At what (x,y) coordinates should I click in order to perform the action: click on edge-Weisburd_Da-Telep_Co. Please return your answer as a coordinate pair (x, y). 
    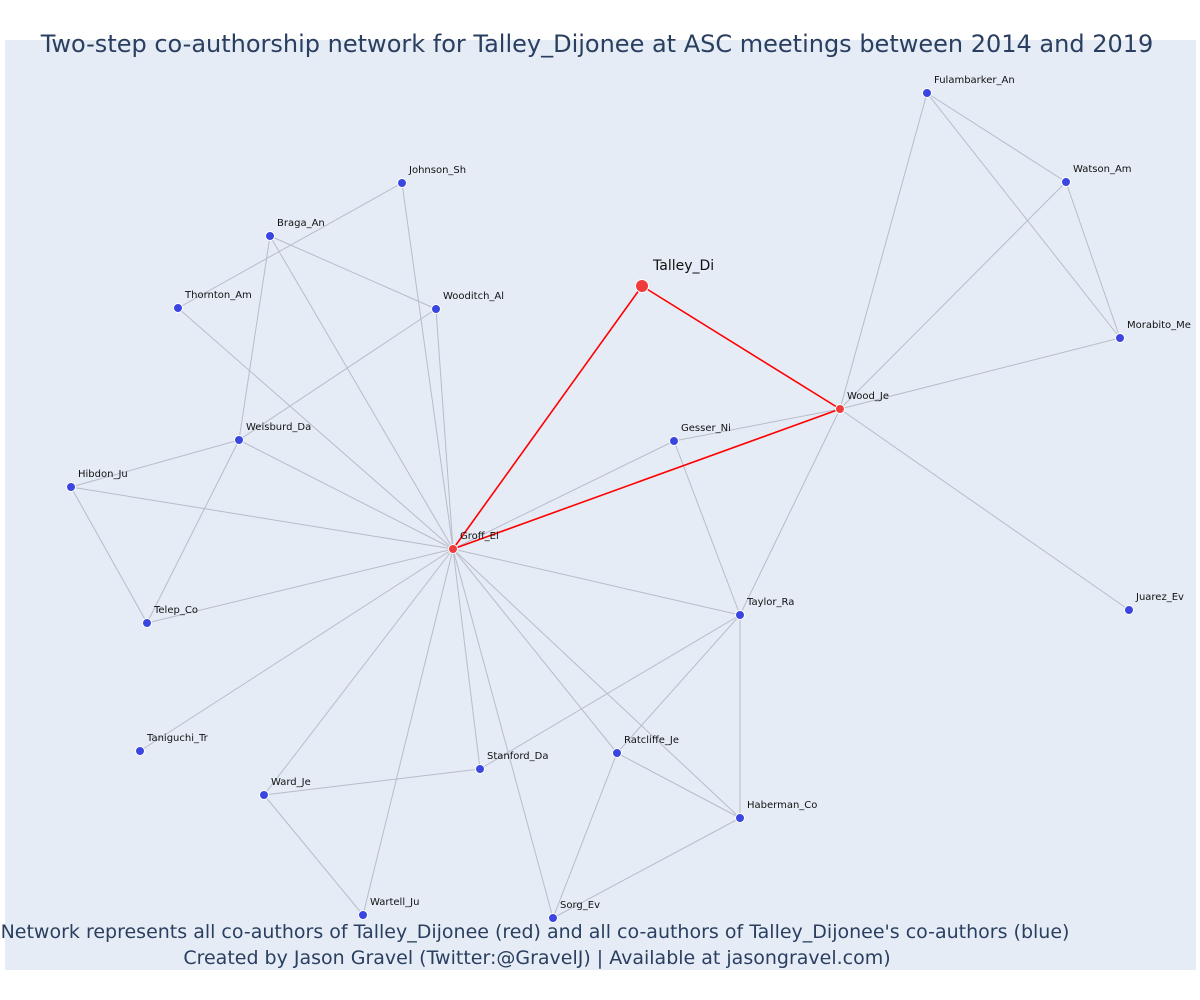
    Looking at the image, I should click on (193, 531).